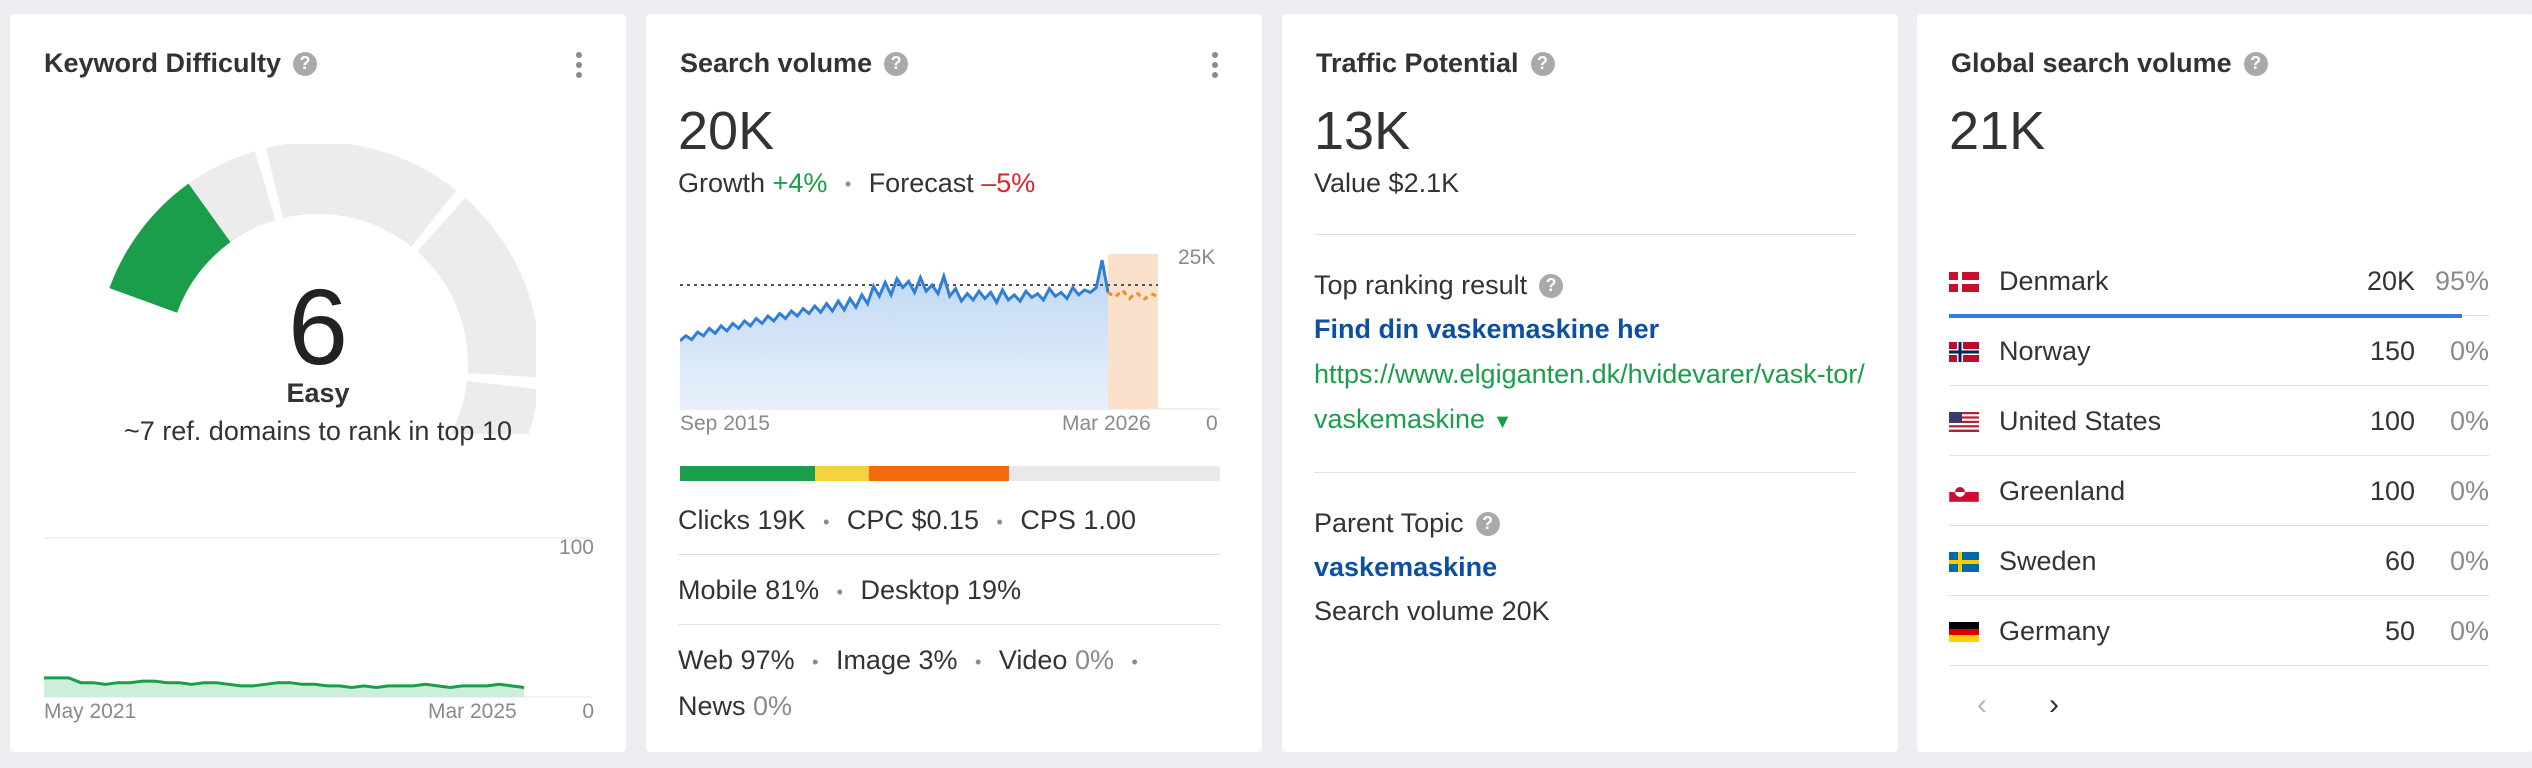  Describe the element at coordinates (2219, 351) in the screenshot. I see `country-row-norway: Norway 150 0%` at that location.